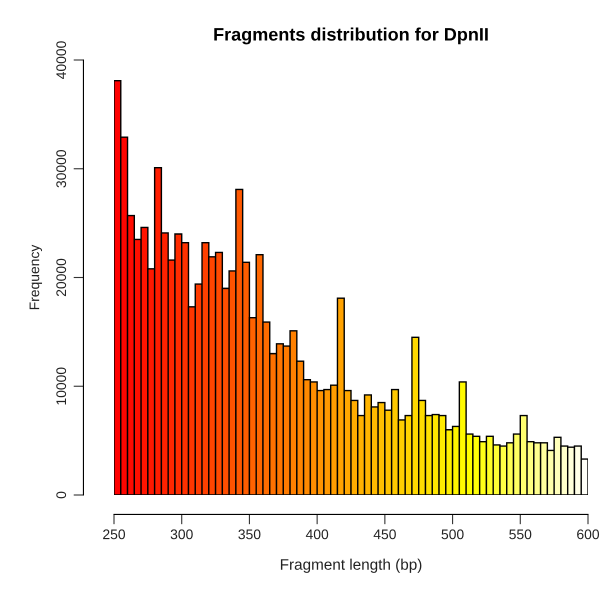 Image resolution: width=612 pixels, height=598 pixels. Describe the element at coordinates (385, 534) in the screenshot. I see `x-tick-label: 450` at that location.